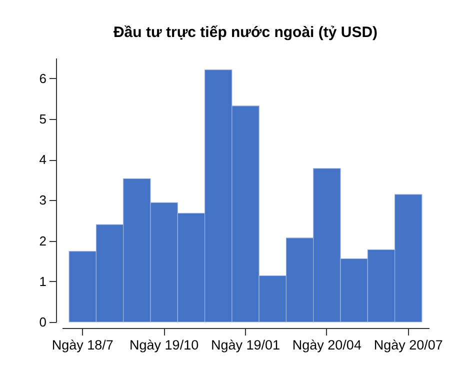 The image size is (475, 366). I want to click on y-tick-label: 6, so click(42, 78).